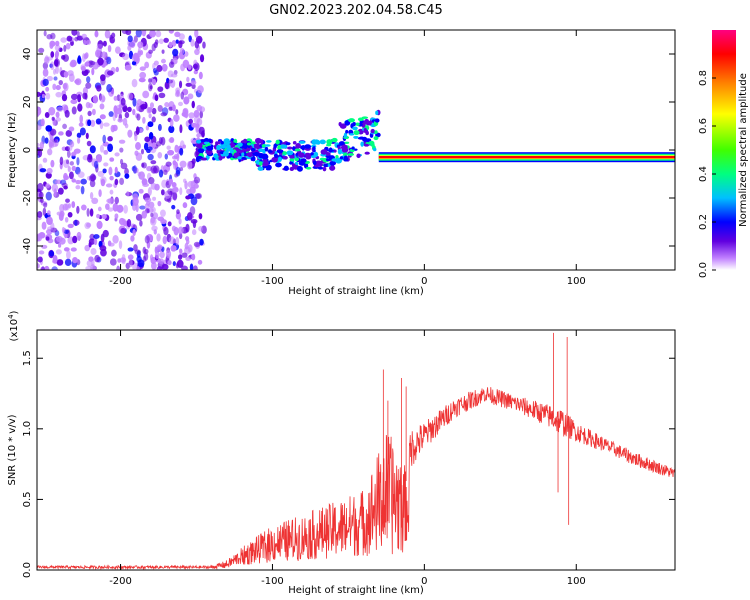 This screenshot has height=600, width=750. I want to click on spectrogram-ylabel: Frequency (Hz), so click(12, 150).